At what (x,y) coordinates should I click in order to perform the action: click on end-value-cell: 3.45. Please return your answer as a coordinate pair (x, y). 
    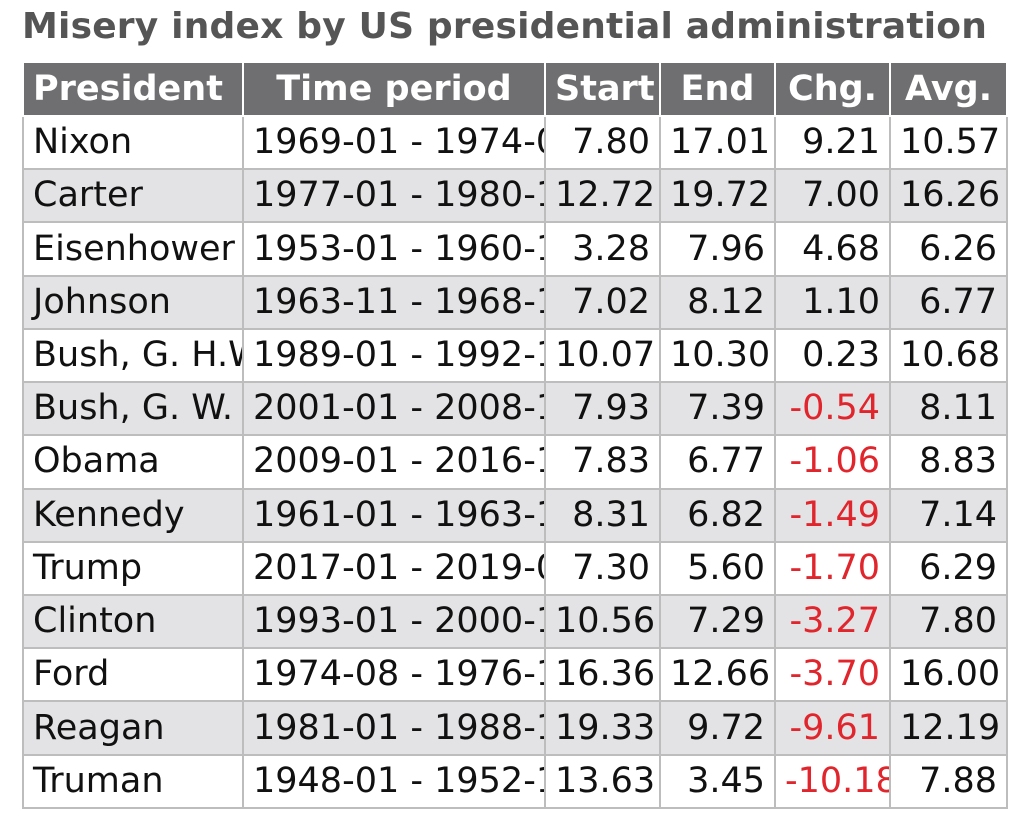
    Looking at the image, I should click on (717, 781).